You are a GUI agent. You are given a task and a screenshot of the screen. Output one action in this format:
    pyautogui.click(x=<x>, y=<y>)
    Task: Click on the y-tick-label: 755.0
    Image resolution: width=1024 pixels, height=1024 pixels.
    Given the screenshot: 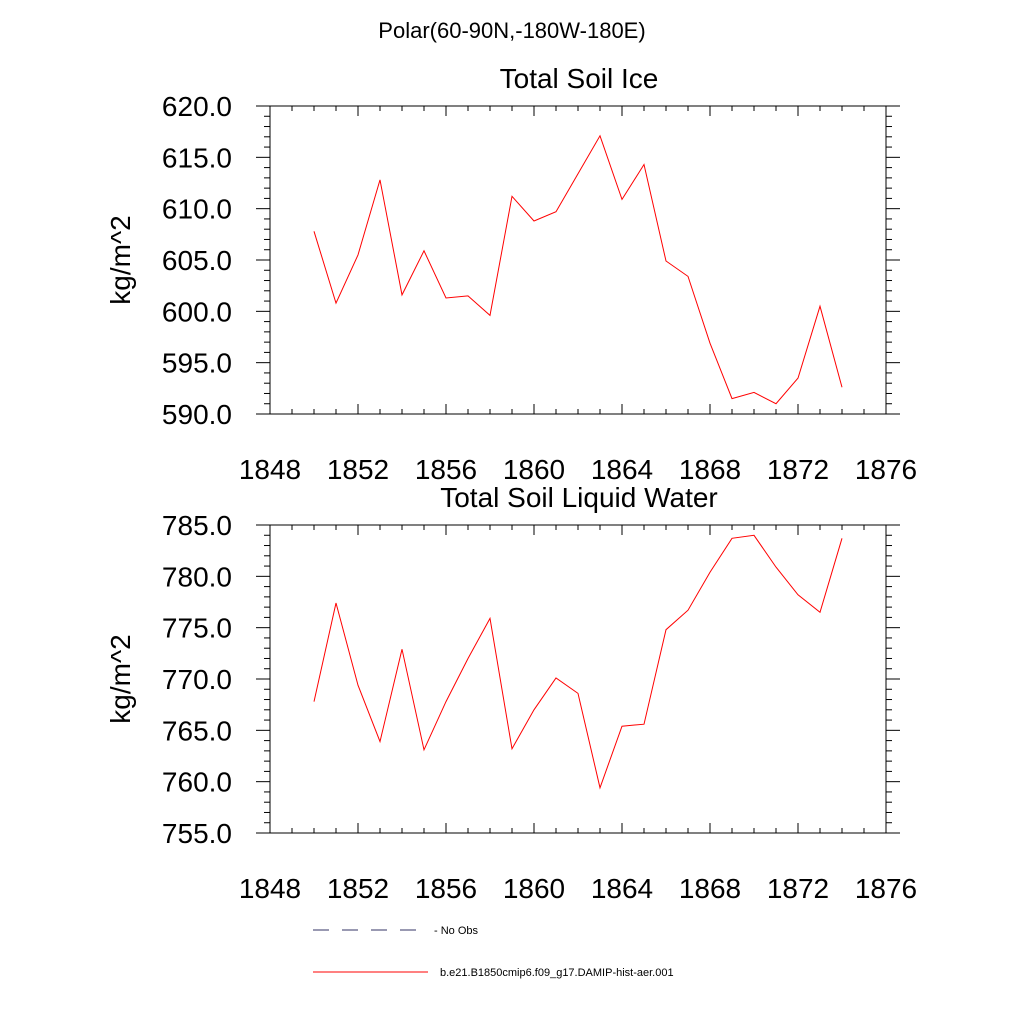 What is the action you would take?
    pyautogui.click(x=197, y=833)
    